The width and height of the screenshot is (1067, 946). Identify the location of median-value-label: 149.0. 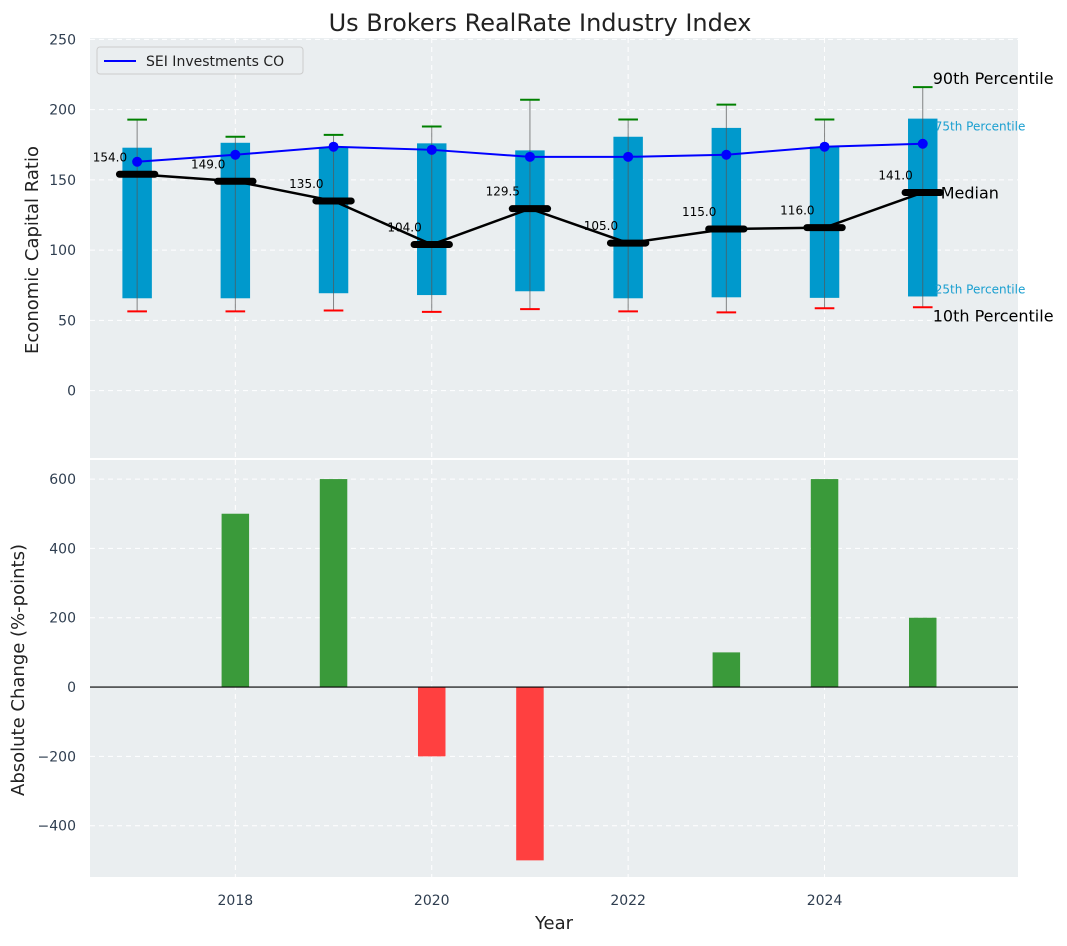
(208, 164).